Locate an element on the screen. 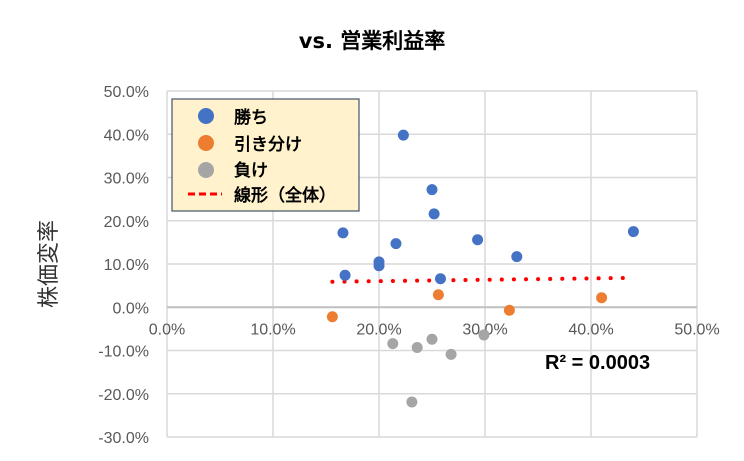 This screenshot has height=461, width=744. y-axis-label: 株価変率 is located at coordinates (49, 264).